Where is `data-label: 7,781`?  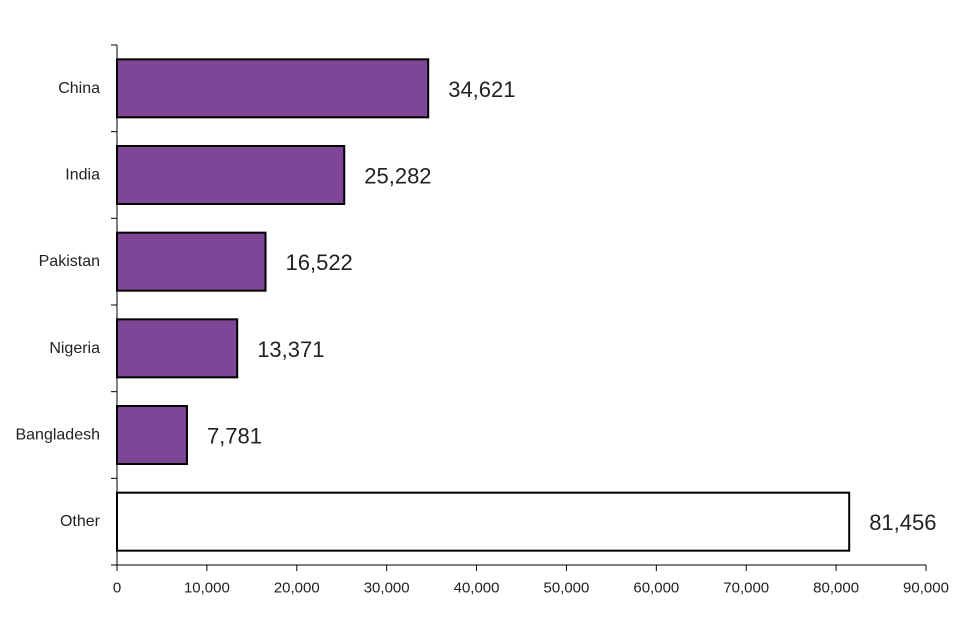
data-label: 7,781 is located at coordinates (234, 436).